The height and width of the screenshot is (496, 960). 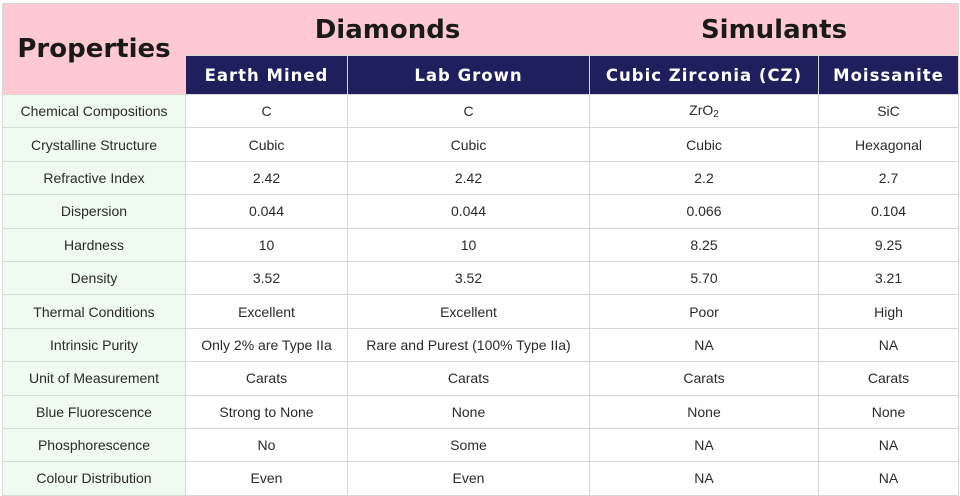 I want to click on cell-value: 9.25, so click(x=888, y=244).